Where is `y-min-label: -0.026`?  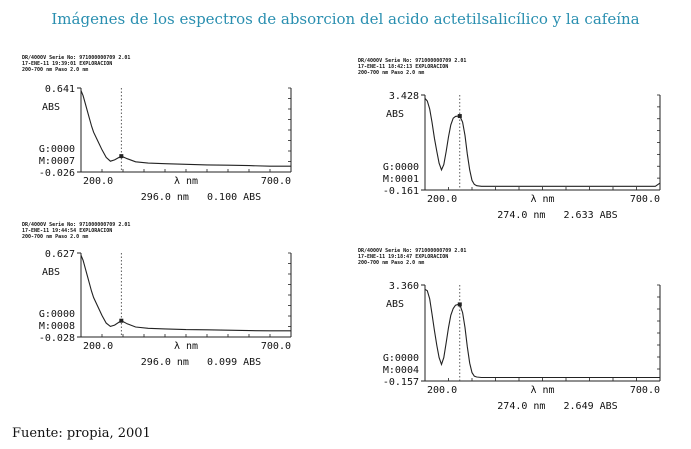
y-min-label: -0.026 is located at coordinates (57, 173).